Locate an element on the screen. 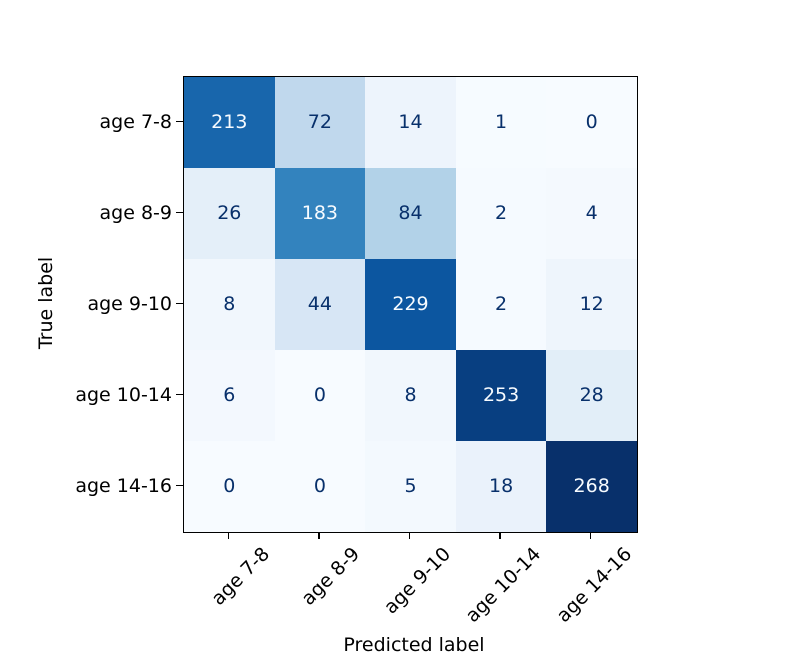 Image resolution: width=800 pixels, height=665 pixels. x-axis-title: Predicted label is located at coordinates (414, 645).